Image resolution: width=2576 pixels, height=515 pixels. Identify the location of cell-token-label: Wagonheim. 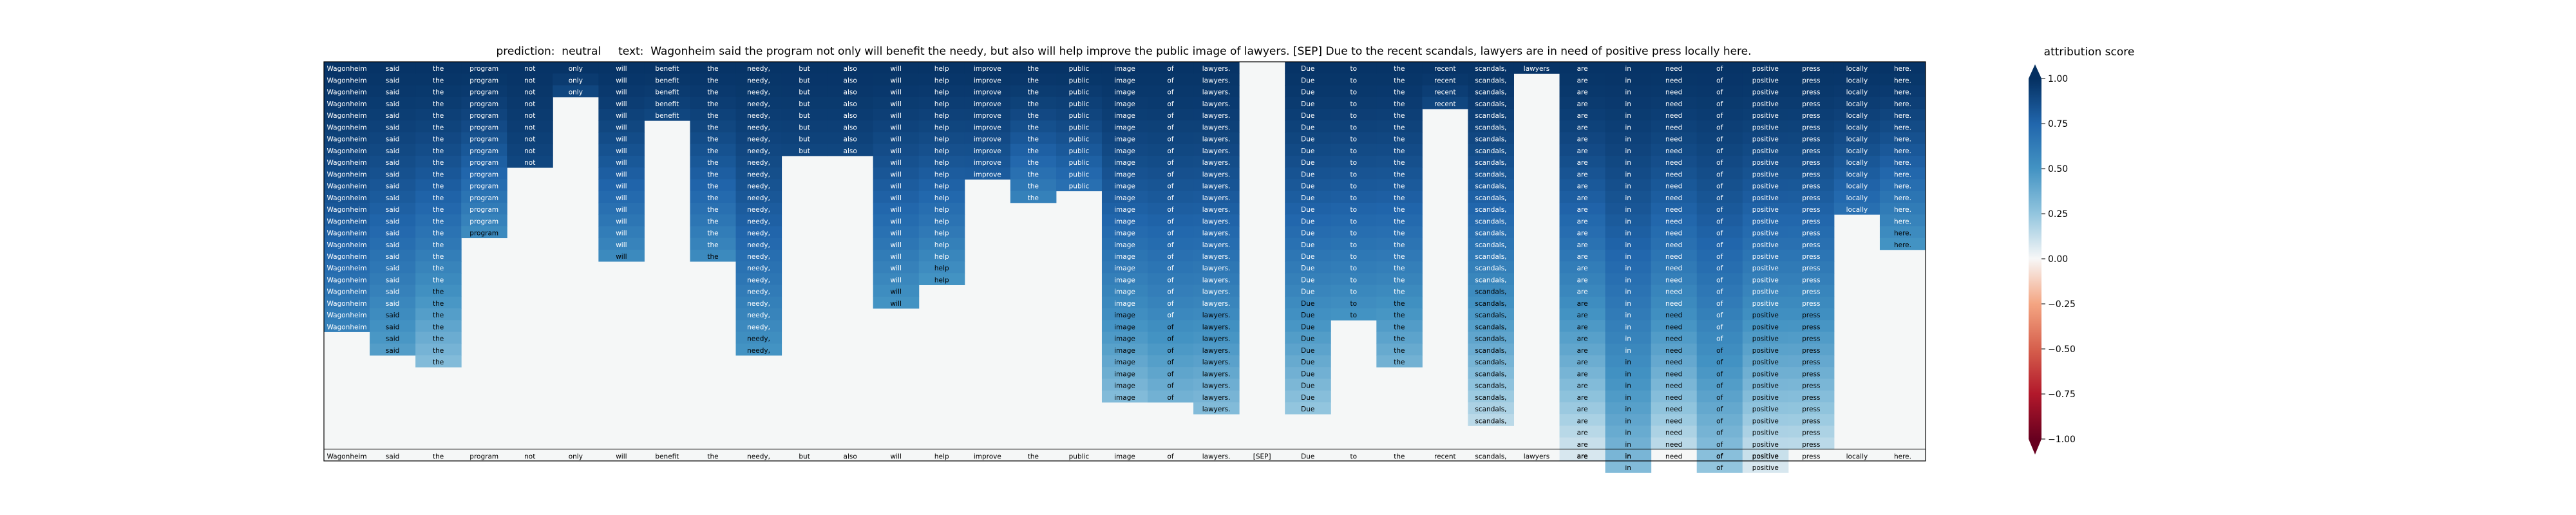
(347, 151).